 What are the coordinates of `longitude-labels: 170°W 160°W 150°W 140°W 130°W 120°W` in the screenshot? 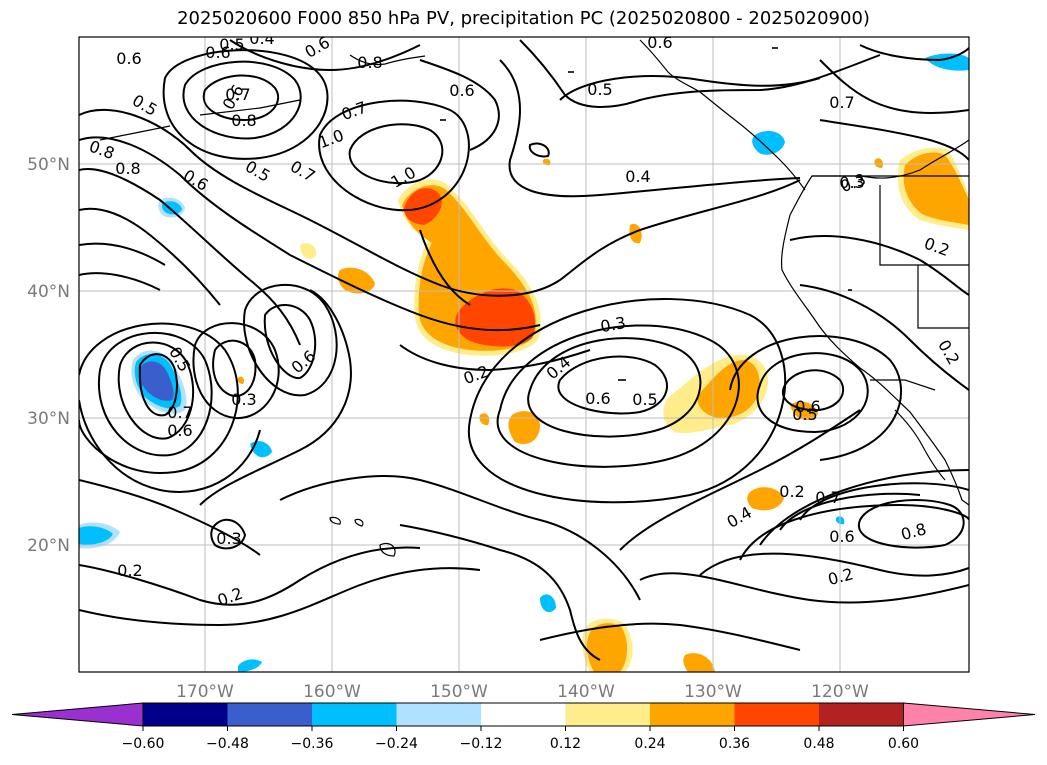 It's located at (522, 692).